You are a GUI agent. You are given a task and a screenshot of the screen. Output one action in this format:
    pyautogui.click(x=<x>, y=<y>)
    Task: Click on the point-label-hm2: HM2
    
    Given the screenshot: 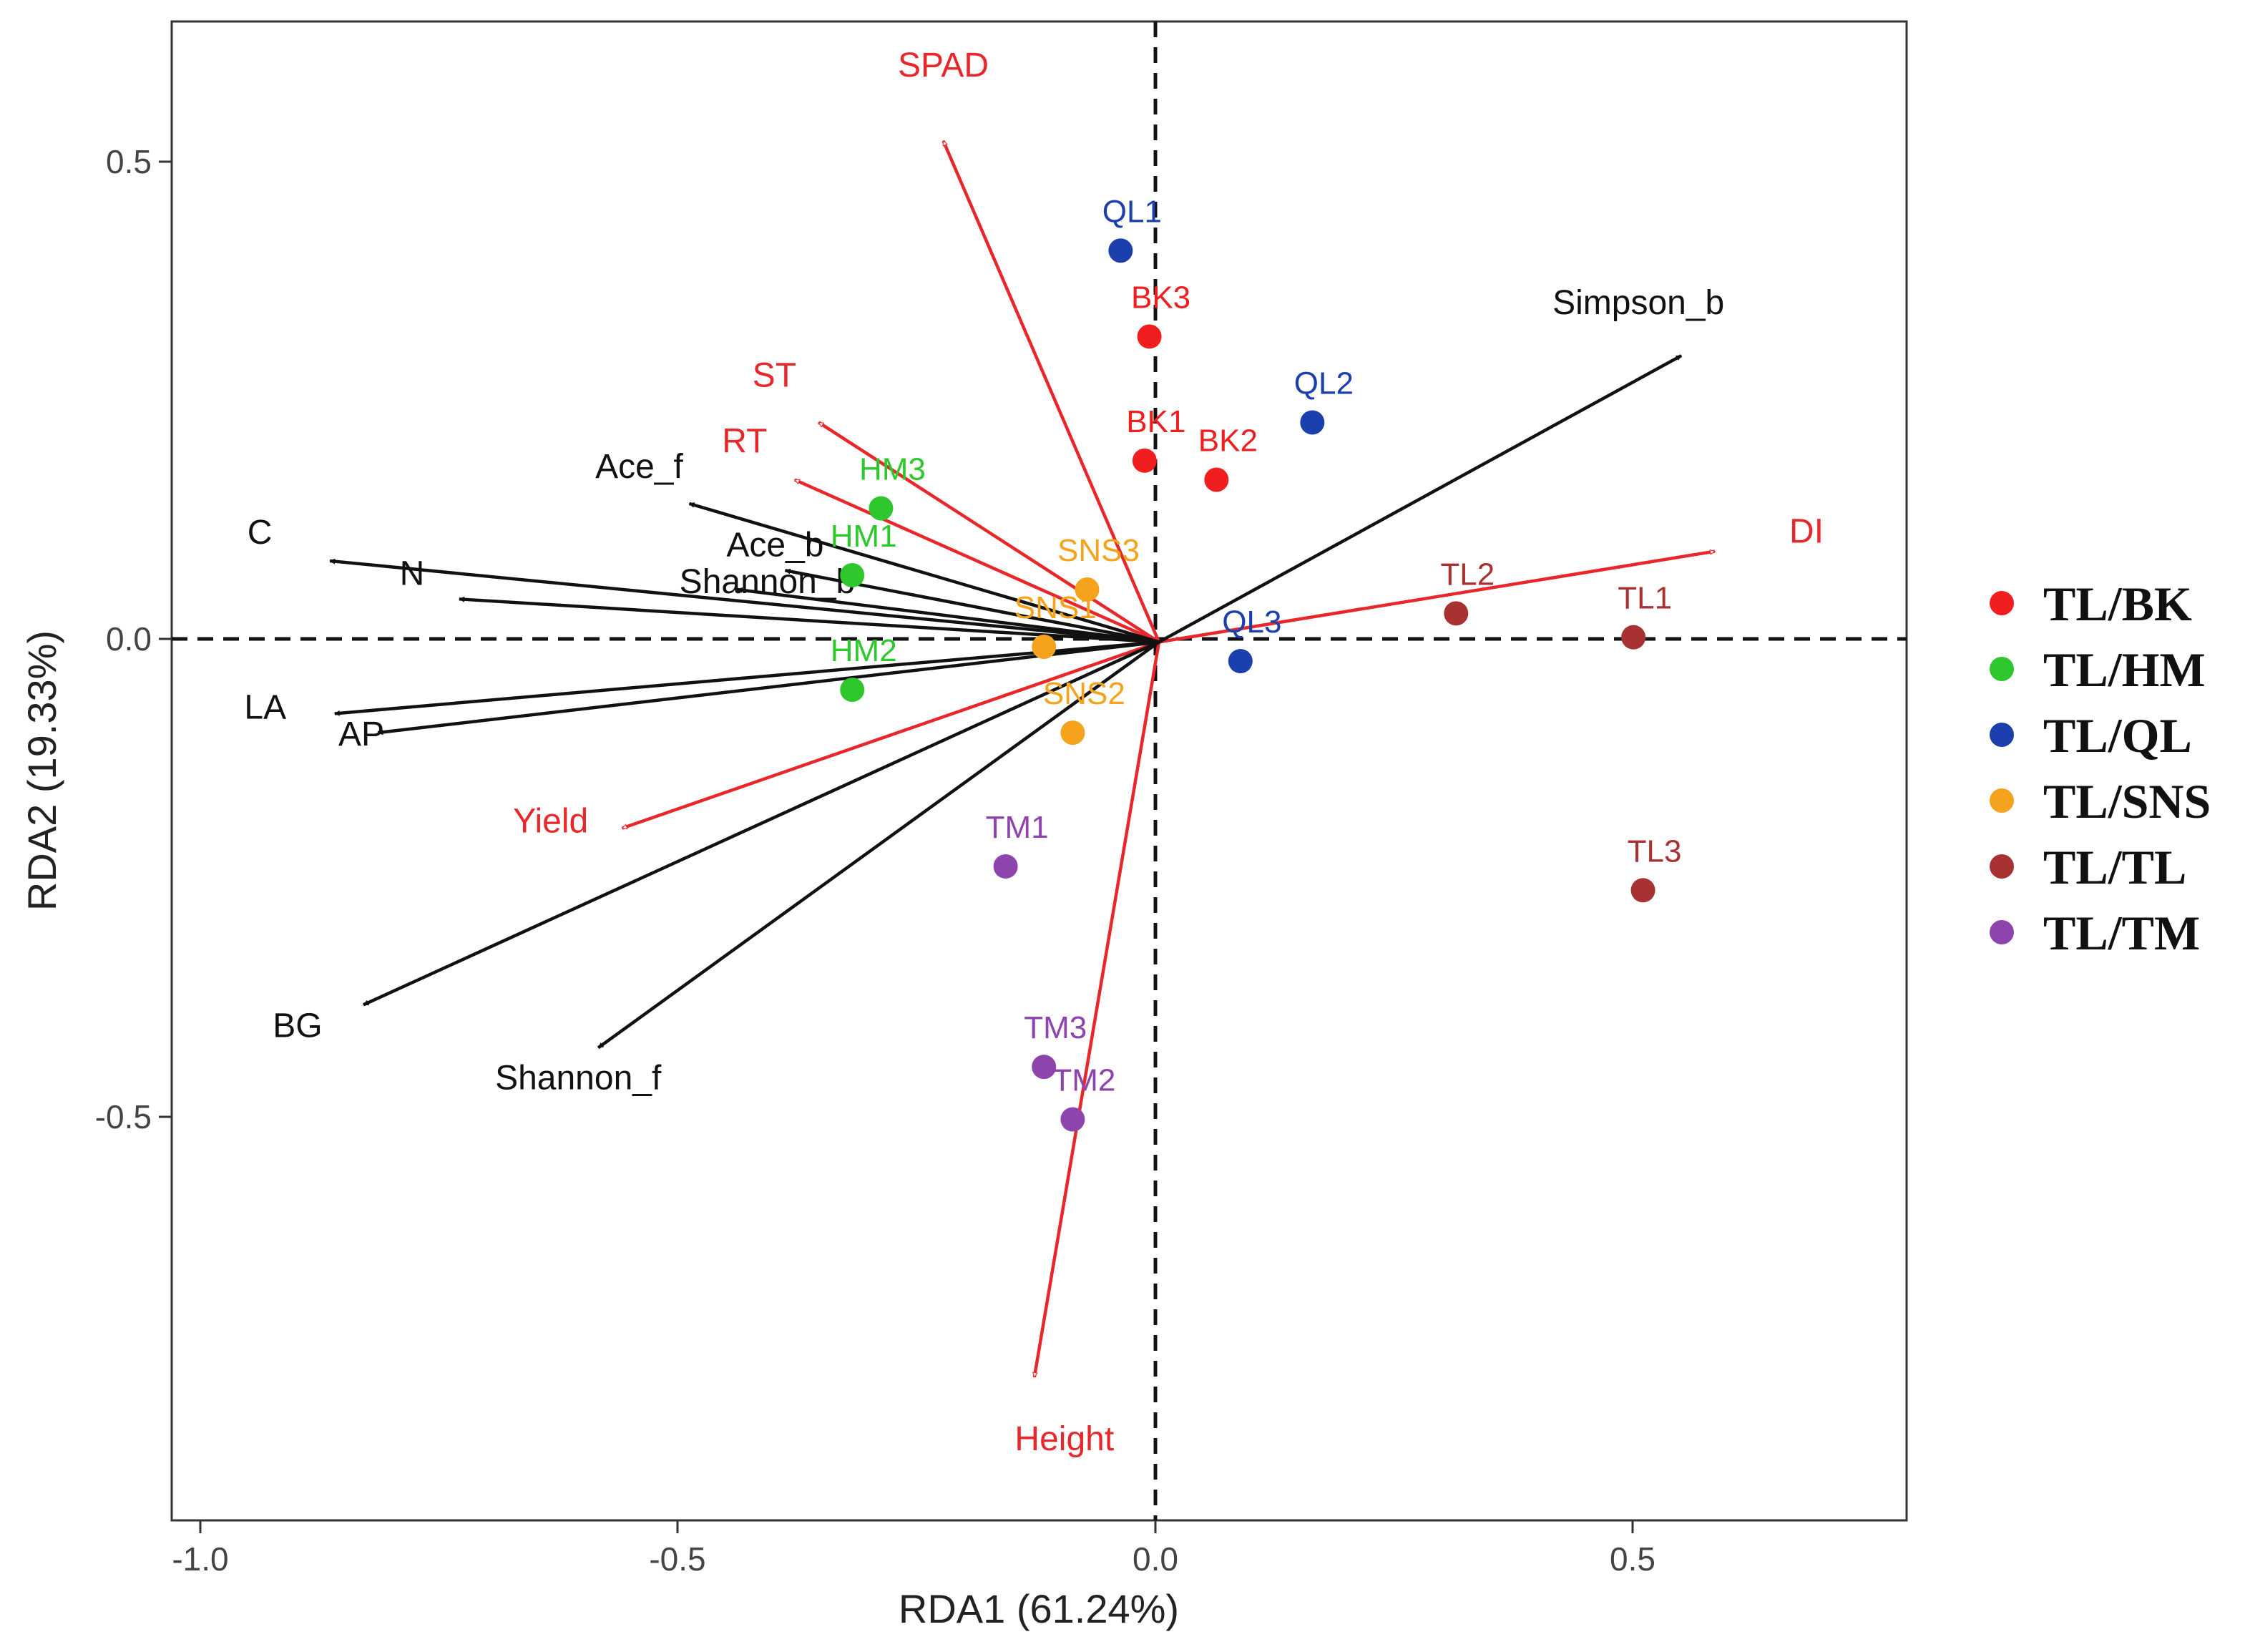 What is the action you would take?
    pyautogui.click(x=864, y=650)
    